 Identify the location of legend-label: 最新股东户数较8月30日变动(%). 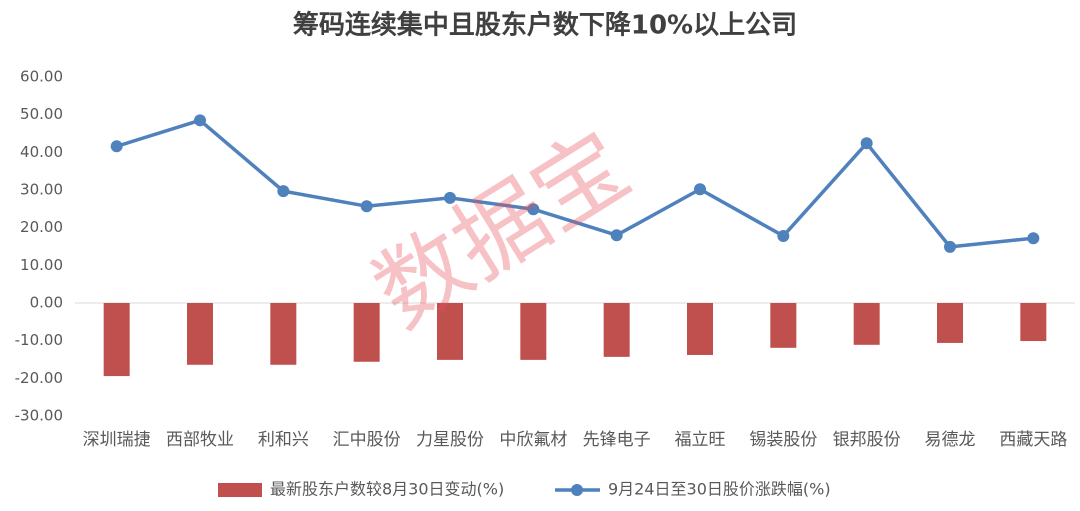
(387, 489).